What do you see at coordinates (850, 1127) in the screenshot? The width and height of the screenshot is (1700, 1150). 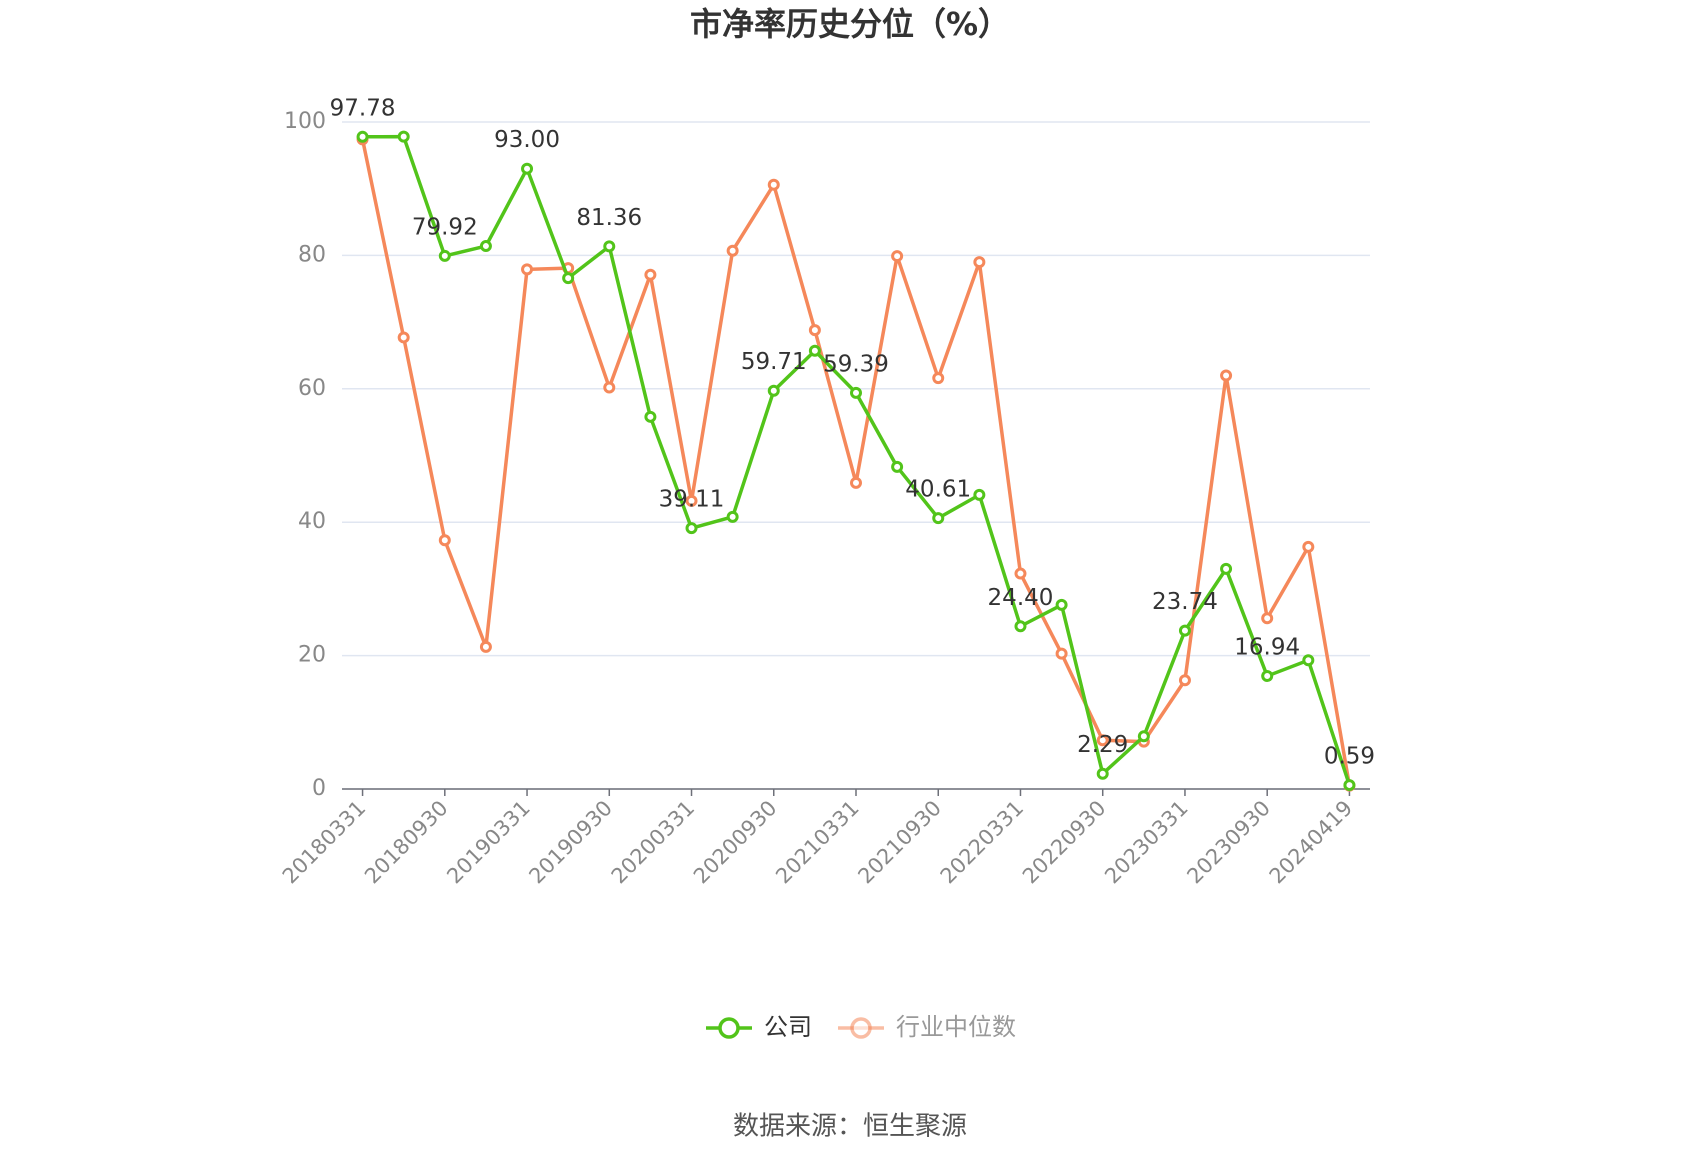 I see `source-note: 数据来源：恒生聚源` at bounding box center [850, 1127].